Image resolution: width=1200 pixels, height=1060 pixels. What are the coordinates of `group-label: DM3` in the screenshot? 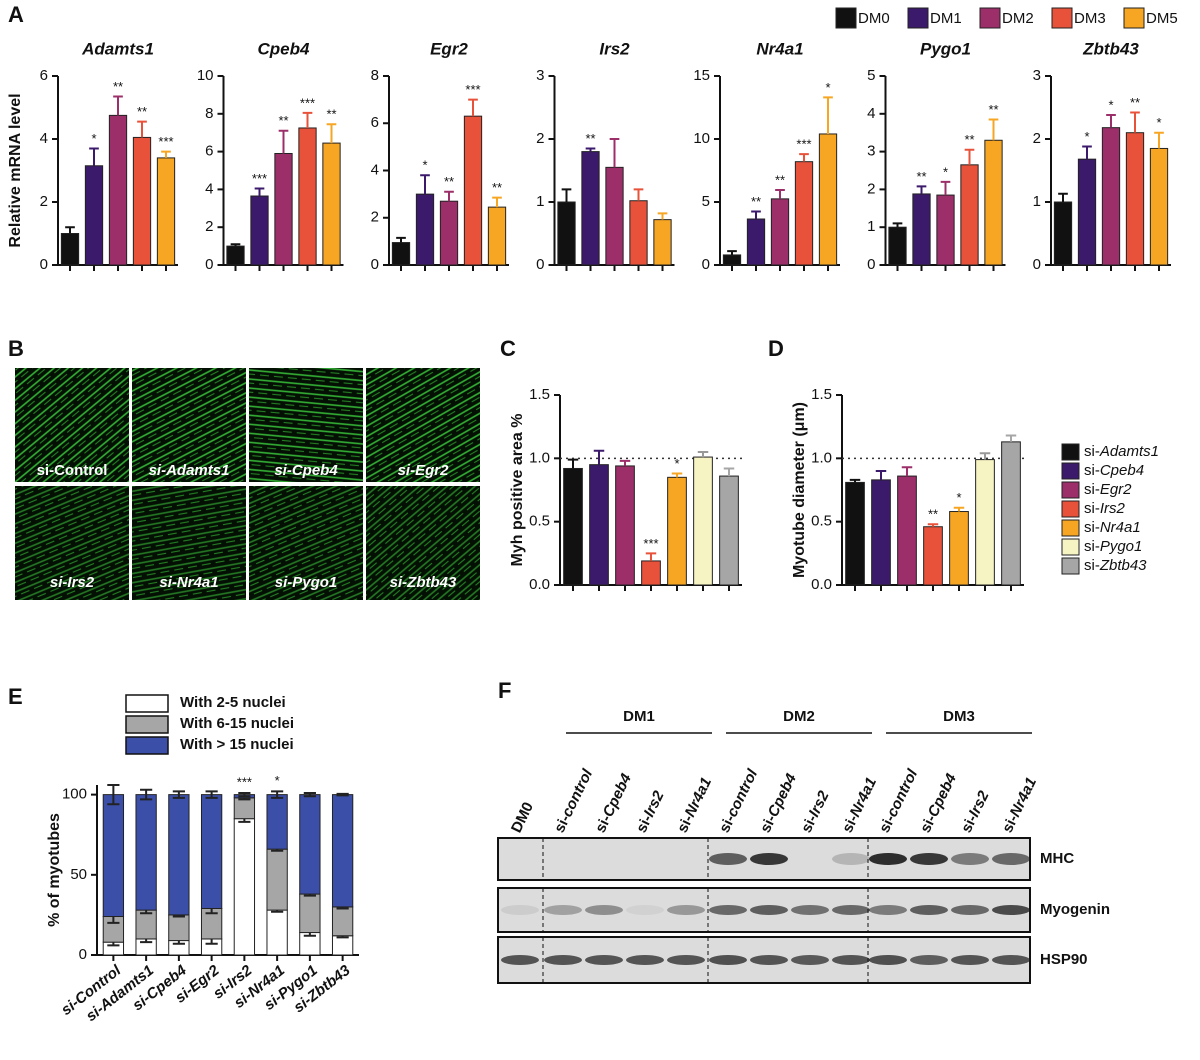 It's located at (959, 716).